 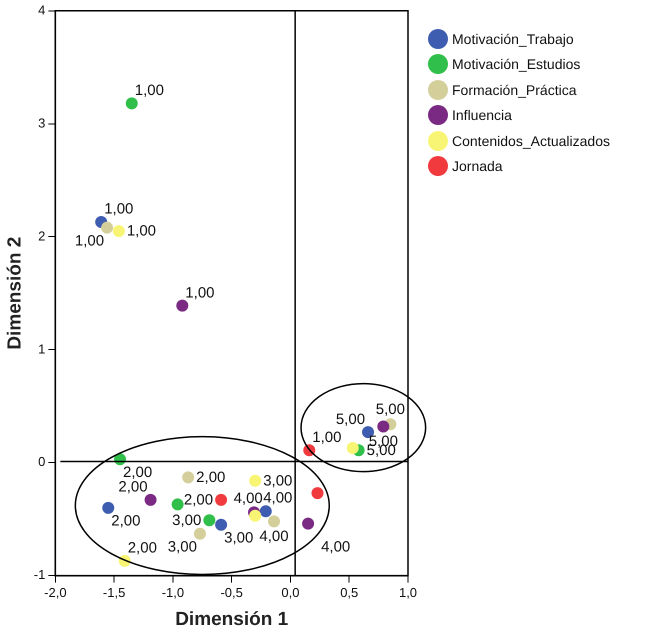 I want to click on y-tick-label: 4, so click(x=42, y=10).